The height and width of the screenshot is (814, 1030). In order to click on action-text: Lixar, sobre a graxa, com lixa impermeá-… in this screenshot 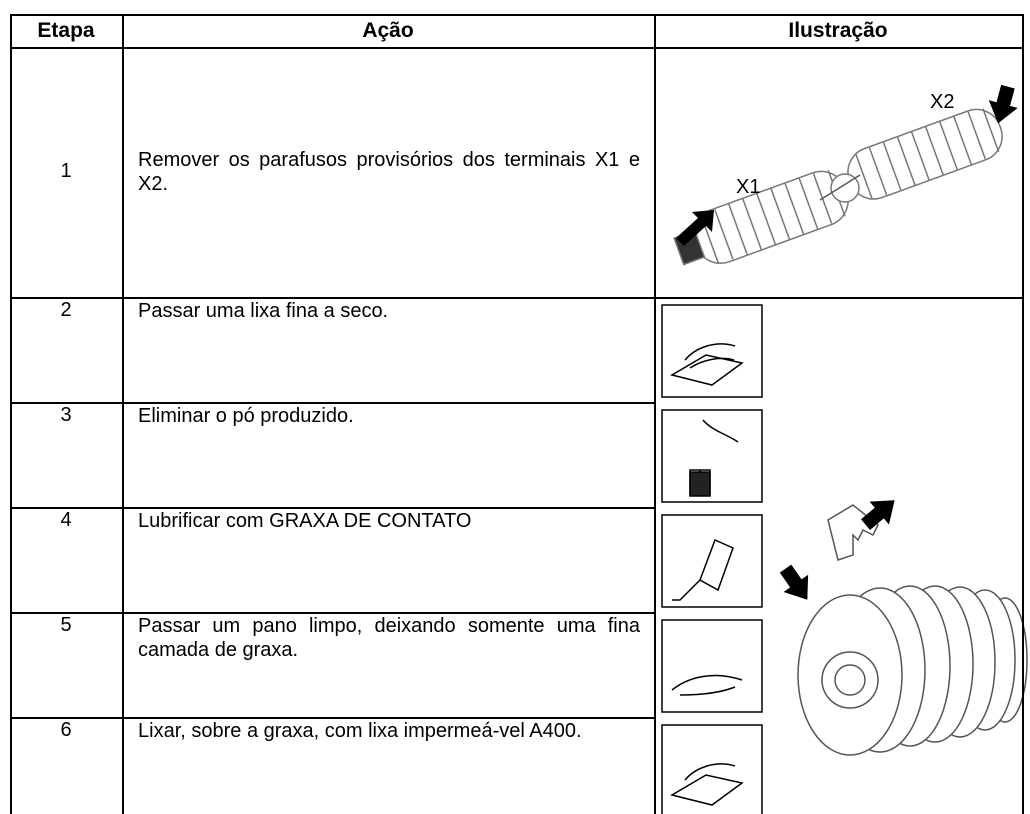, I will do `click(360, 731)`.